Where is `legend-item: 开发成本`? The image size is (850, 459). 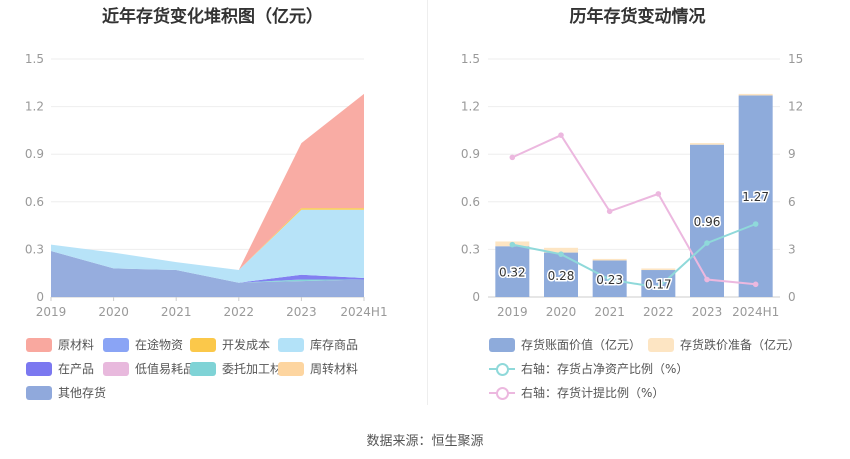 legend-item: 开发成本 is located at coordinates (230, 344).